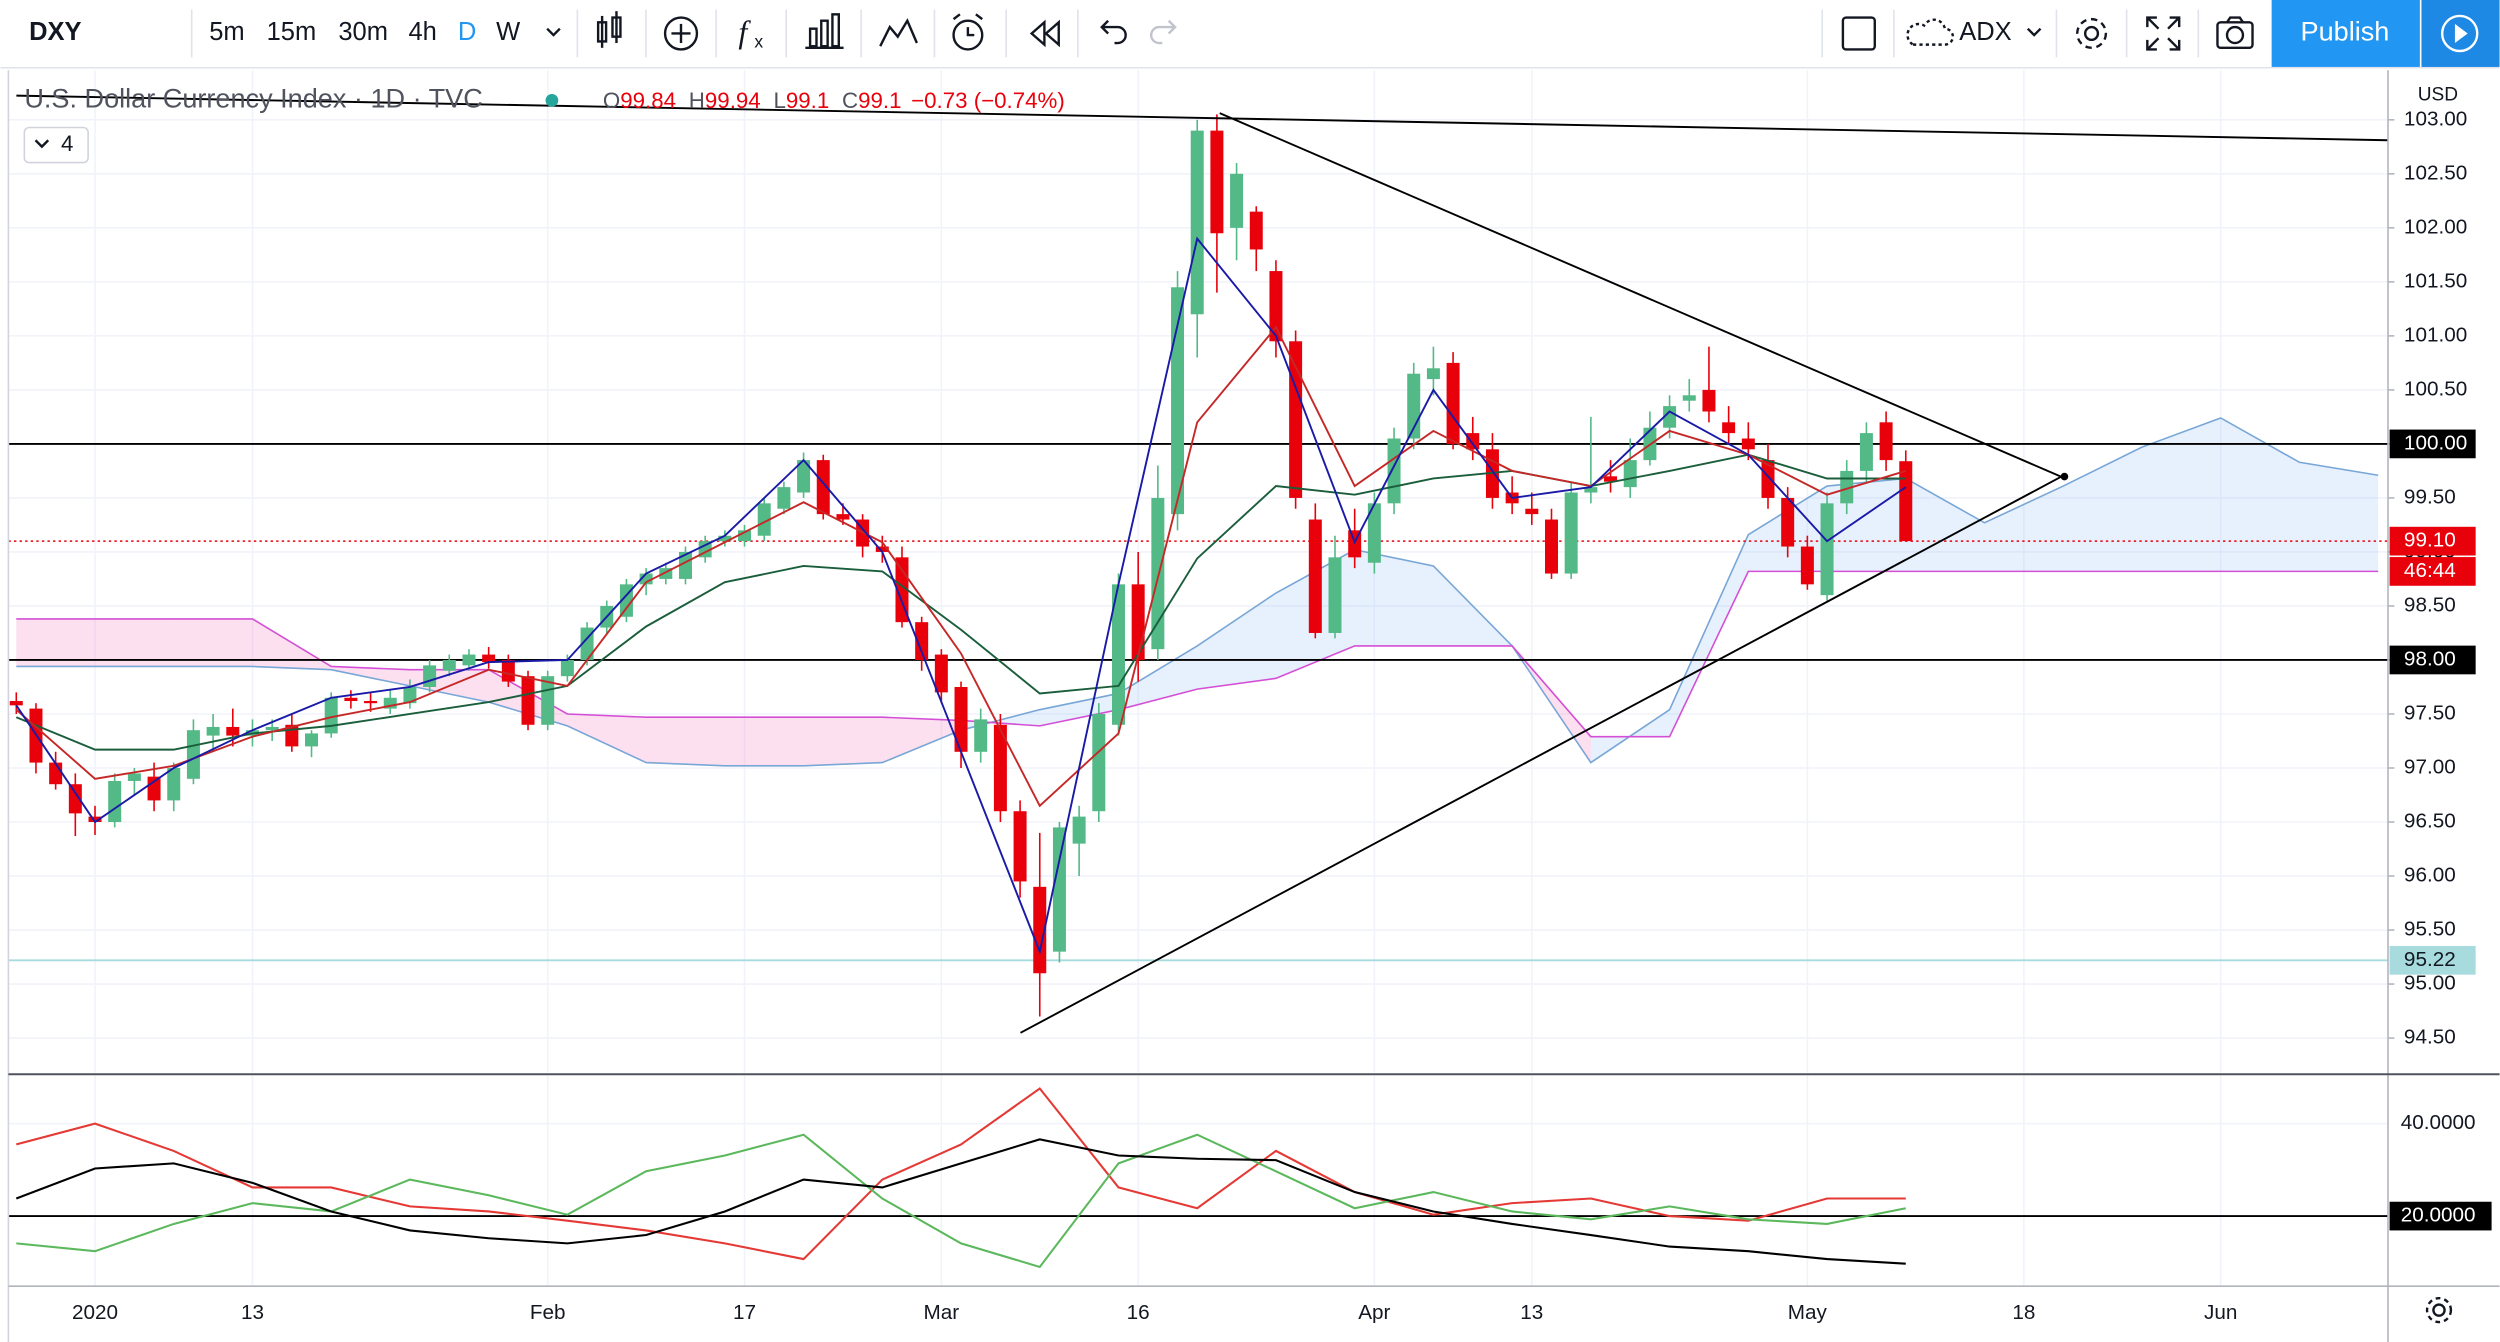 The image size is (2500, 1342). I want to click on x-tick-label: May, so click(1808, 1312).